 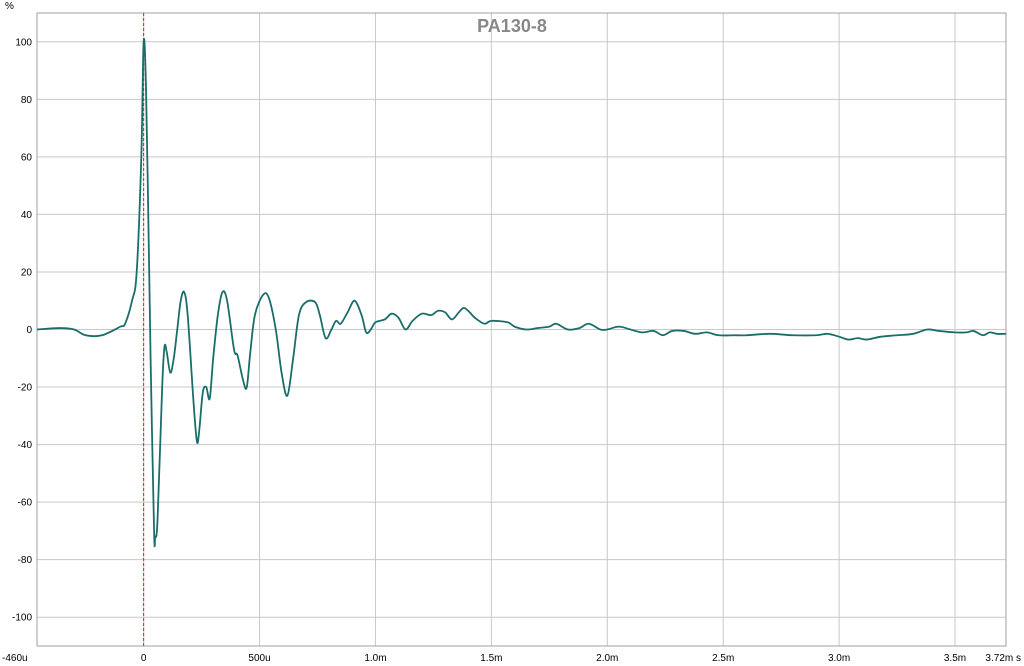 What do you see at coordinates (25, 560) in the screenshot?
I see `y-tick-label: -80` at bounding box center [25, 560].